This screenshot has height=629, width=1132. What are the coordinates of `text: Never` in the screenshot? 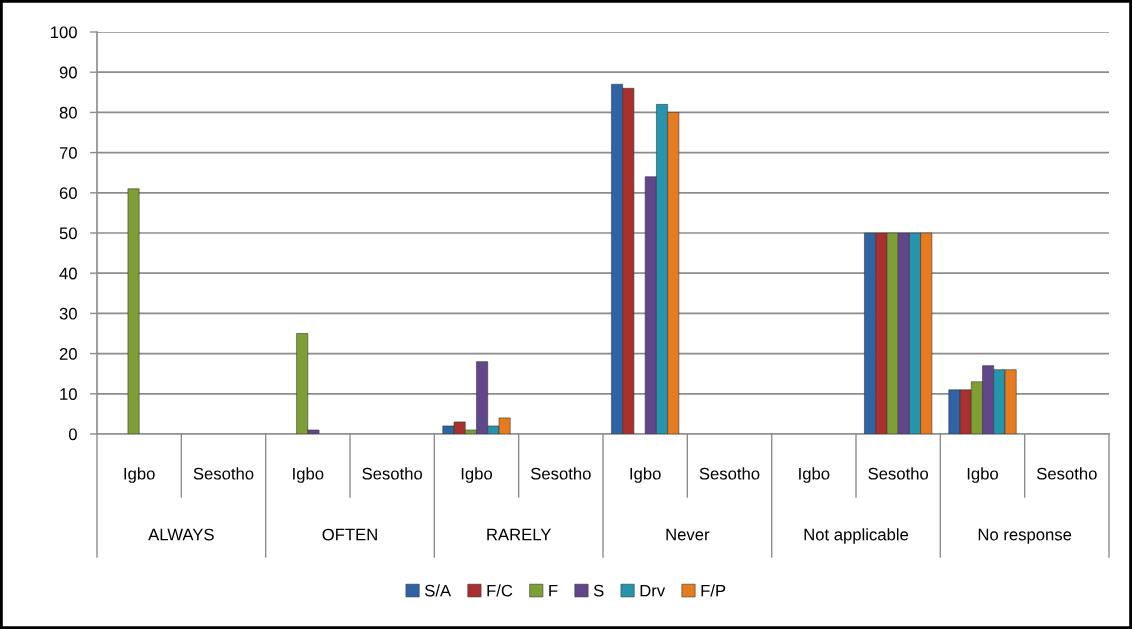 It's located at (688, 534).